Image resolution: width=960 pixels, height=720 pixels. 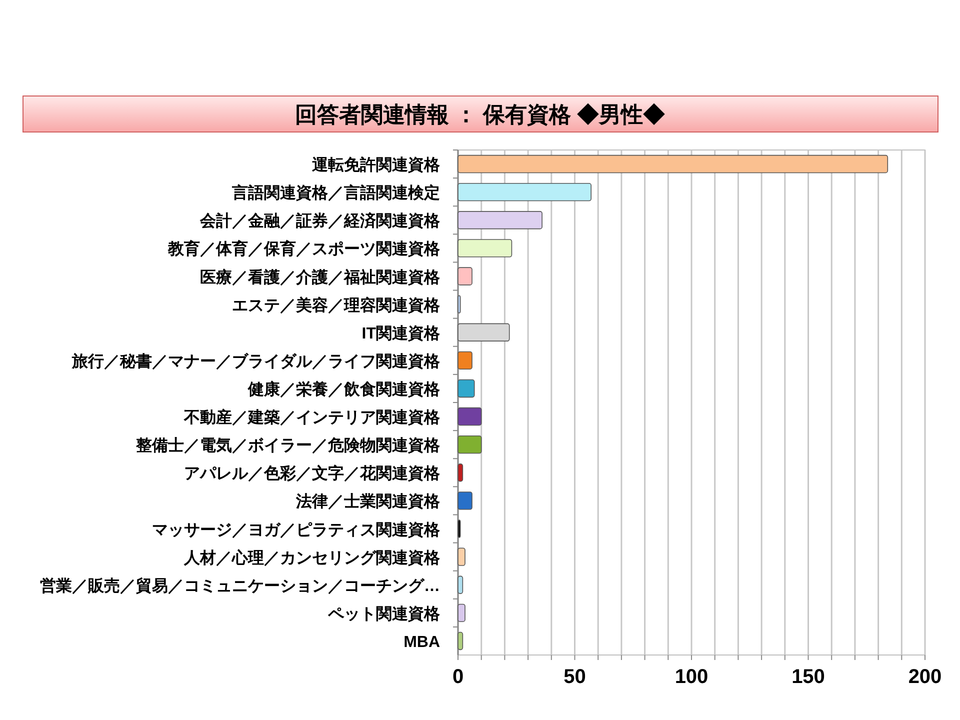 What do you see at coordinates (422, 642) in the screenshot?
I see `y-tick-label: MBA` at bounding box center [422, 642].